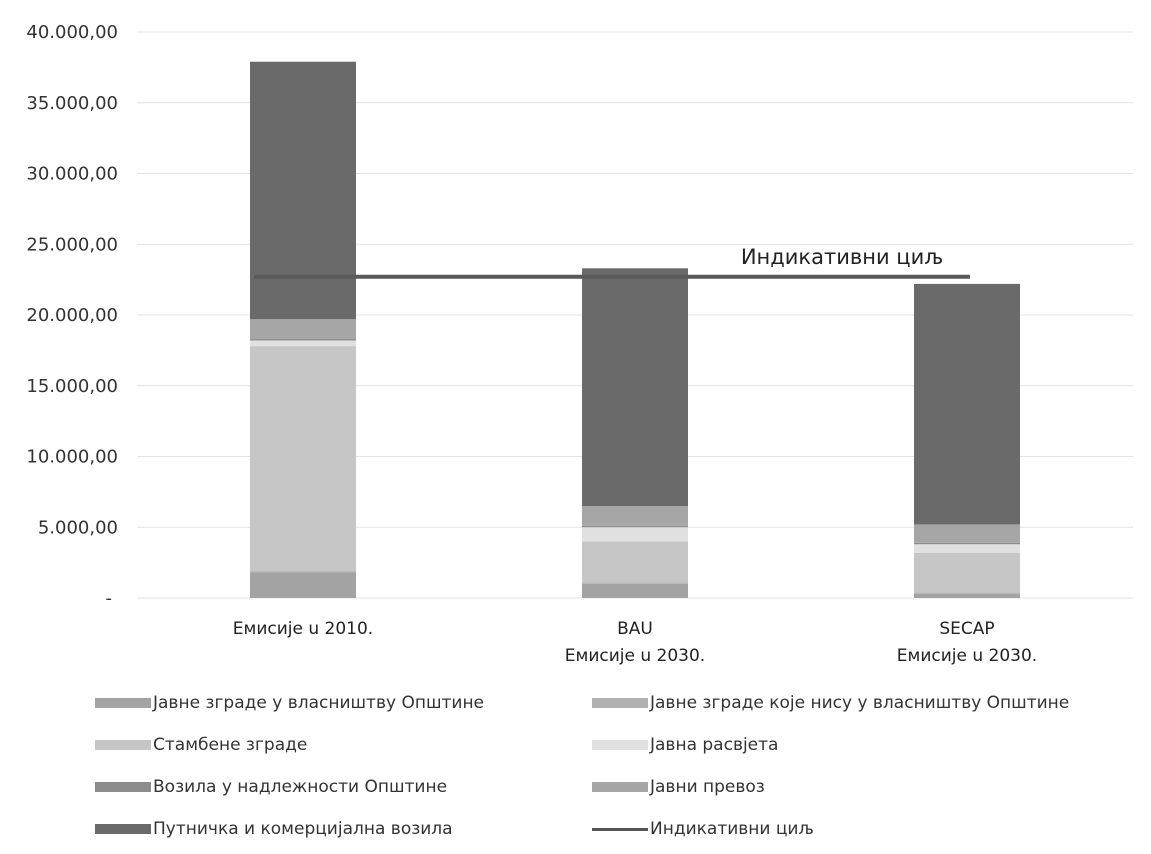 Image resolution: width=1151 pixels, height=854 pixels. What do you see at coordinates (303, 829) in the screenshot?
I see `legend-label: Путничка и комерцијална возила` at bounding box center [303, 829].